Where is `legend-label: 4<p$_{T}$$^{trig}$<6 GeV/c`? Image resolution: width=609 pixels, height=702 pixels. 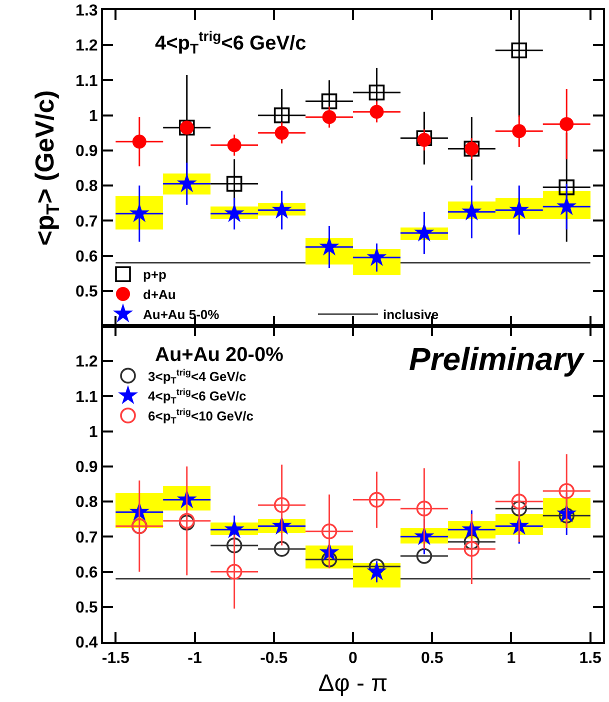
legend-label: 4<p$_{T}$$^{trig}$<6 GeV/c is located at coordinates (197, 396).